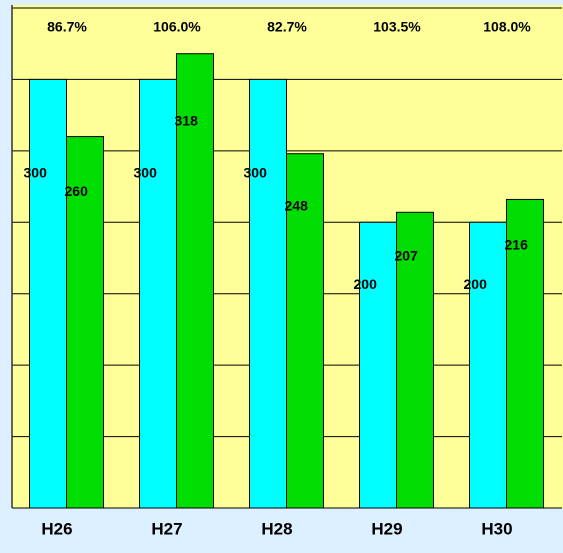 The height and width of the screenshot is (553, 563). I want to click on annotation: 86.7%, so click(67, 27).